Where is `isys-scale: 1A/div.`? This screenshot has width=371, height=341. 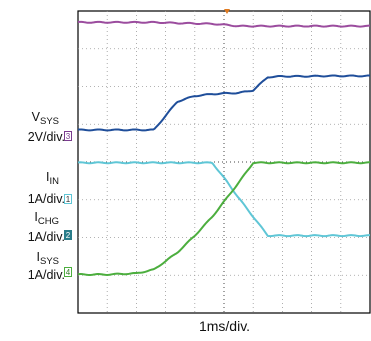
isys-scale: 1A/div. is located at coordinates (46, 275).